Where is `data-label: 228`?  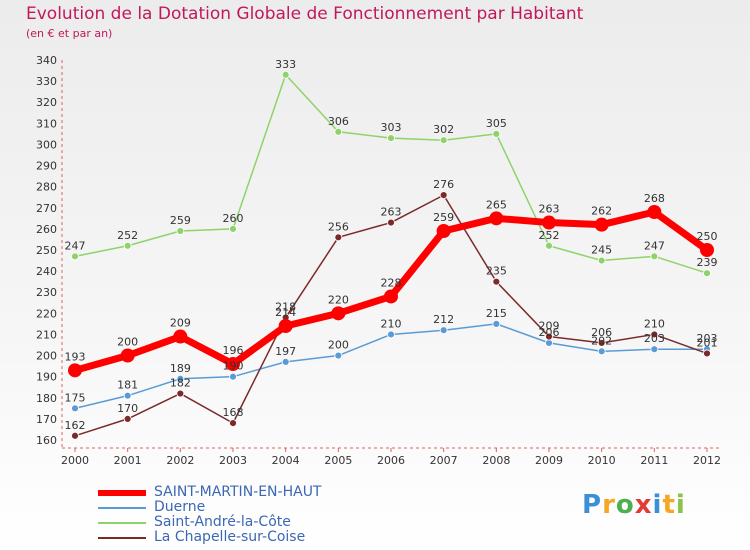 data-label: 228 is located at coordinates (391, 282).